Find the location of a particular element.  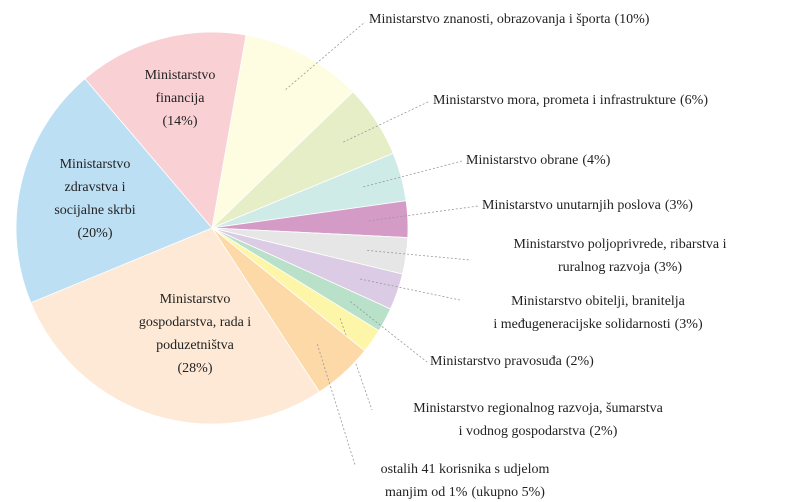

slice-label: Ministarstvo financija (14%) is located at coordinates (180, 98).